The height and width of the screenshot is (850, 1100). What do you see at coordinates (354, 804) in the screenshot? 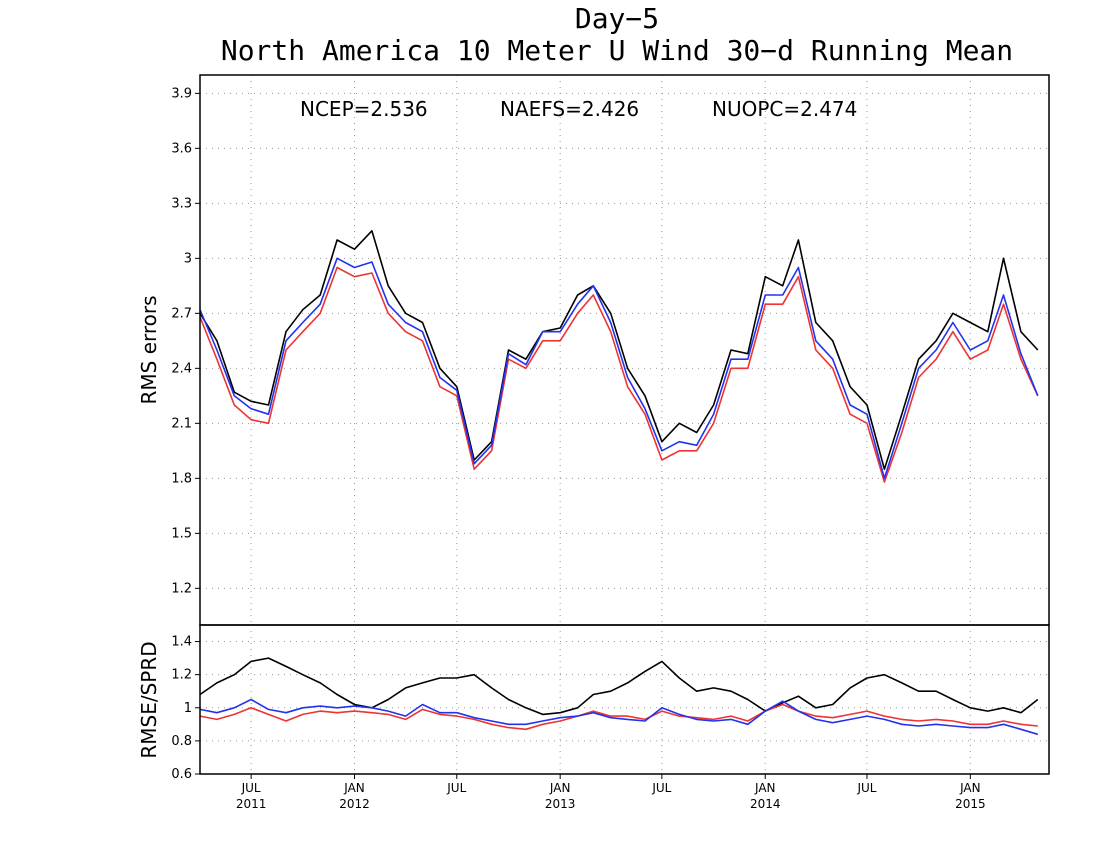
I see `x-tick-year-label: 2012` at bounding box center [354, 804].